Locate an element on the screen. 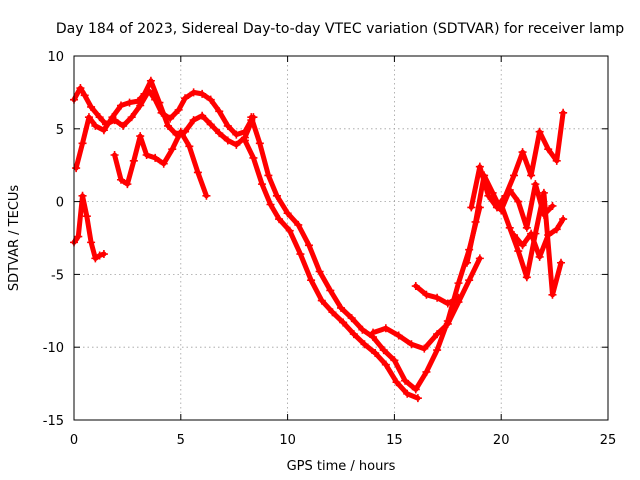 The height and width of the screenshot is (480, 640). series-line is located at coordinates (531, 244).